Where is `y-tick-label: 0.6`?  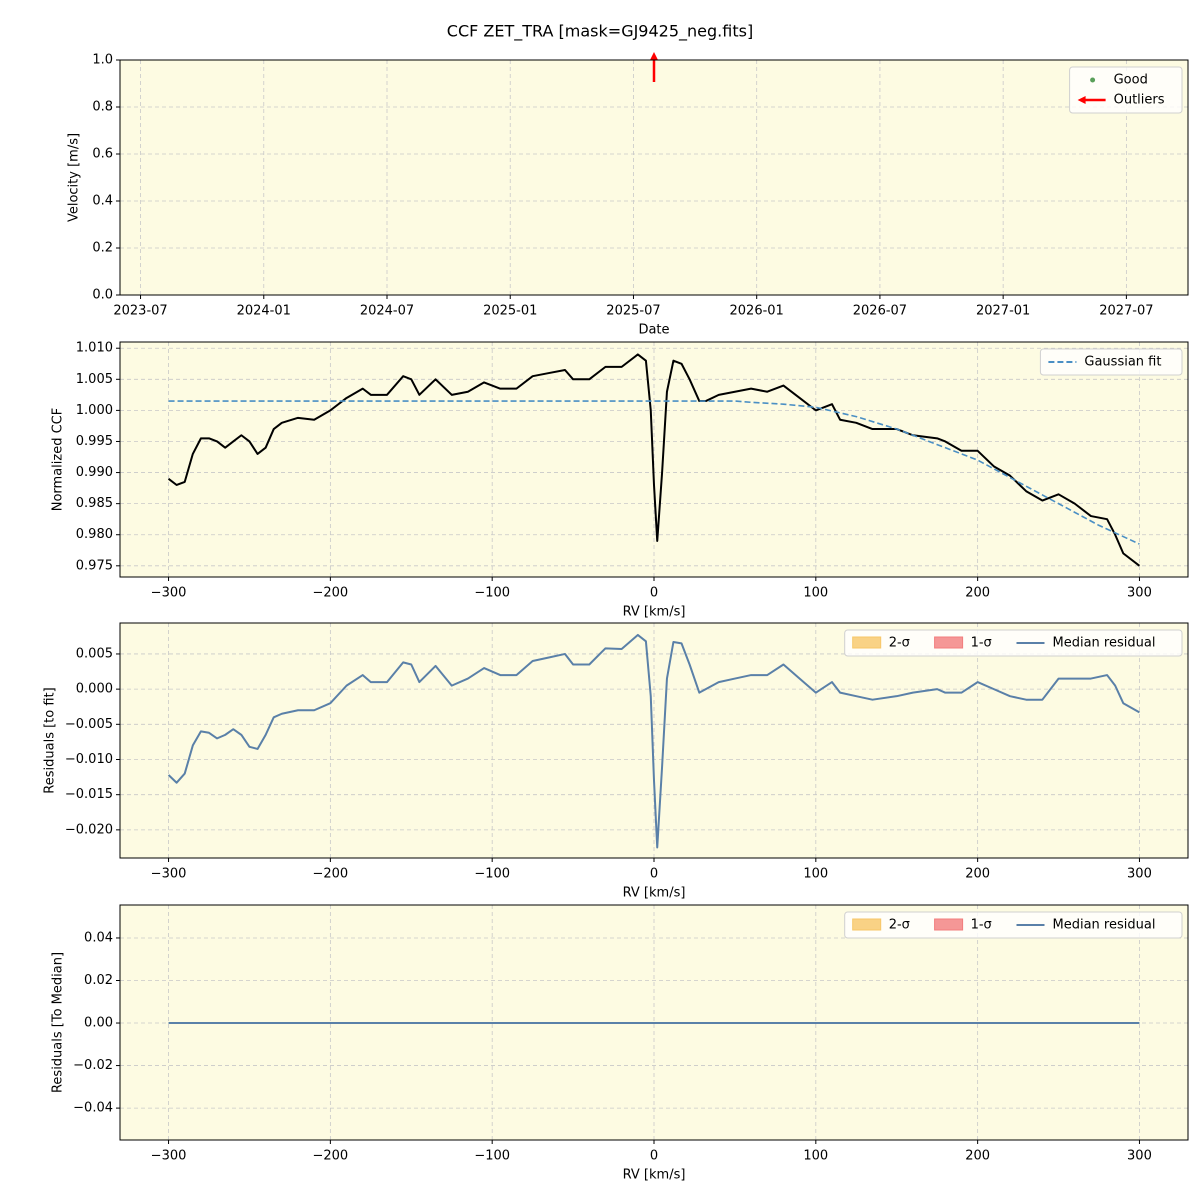
y-tick-label: 0.6 is located at coordinates (102, 154).